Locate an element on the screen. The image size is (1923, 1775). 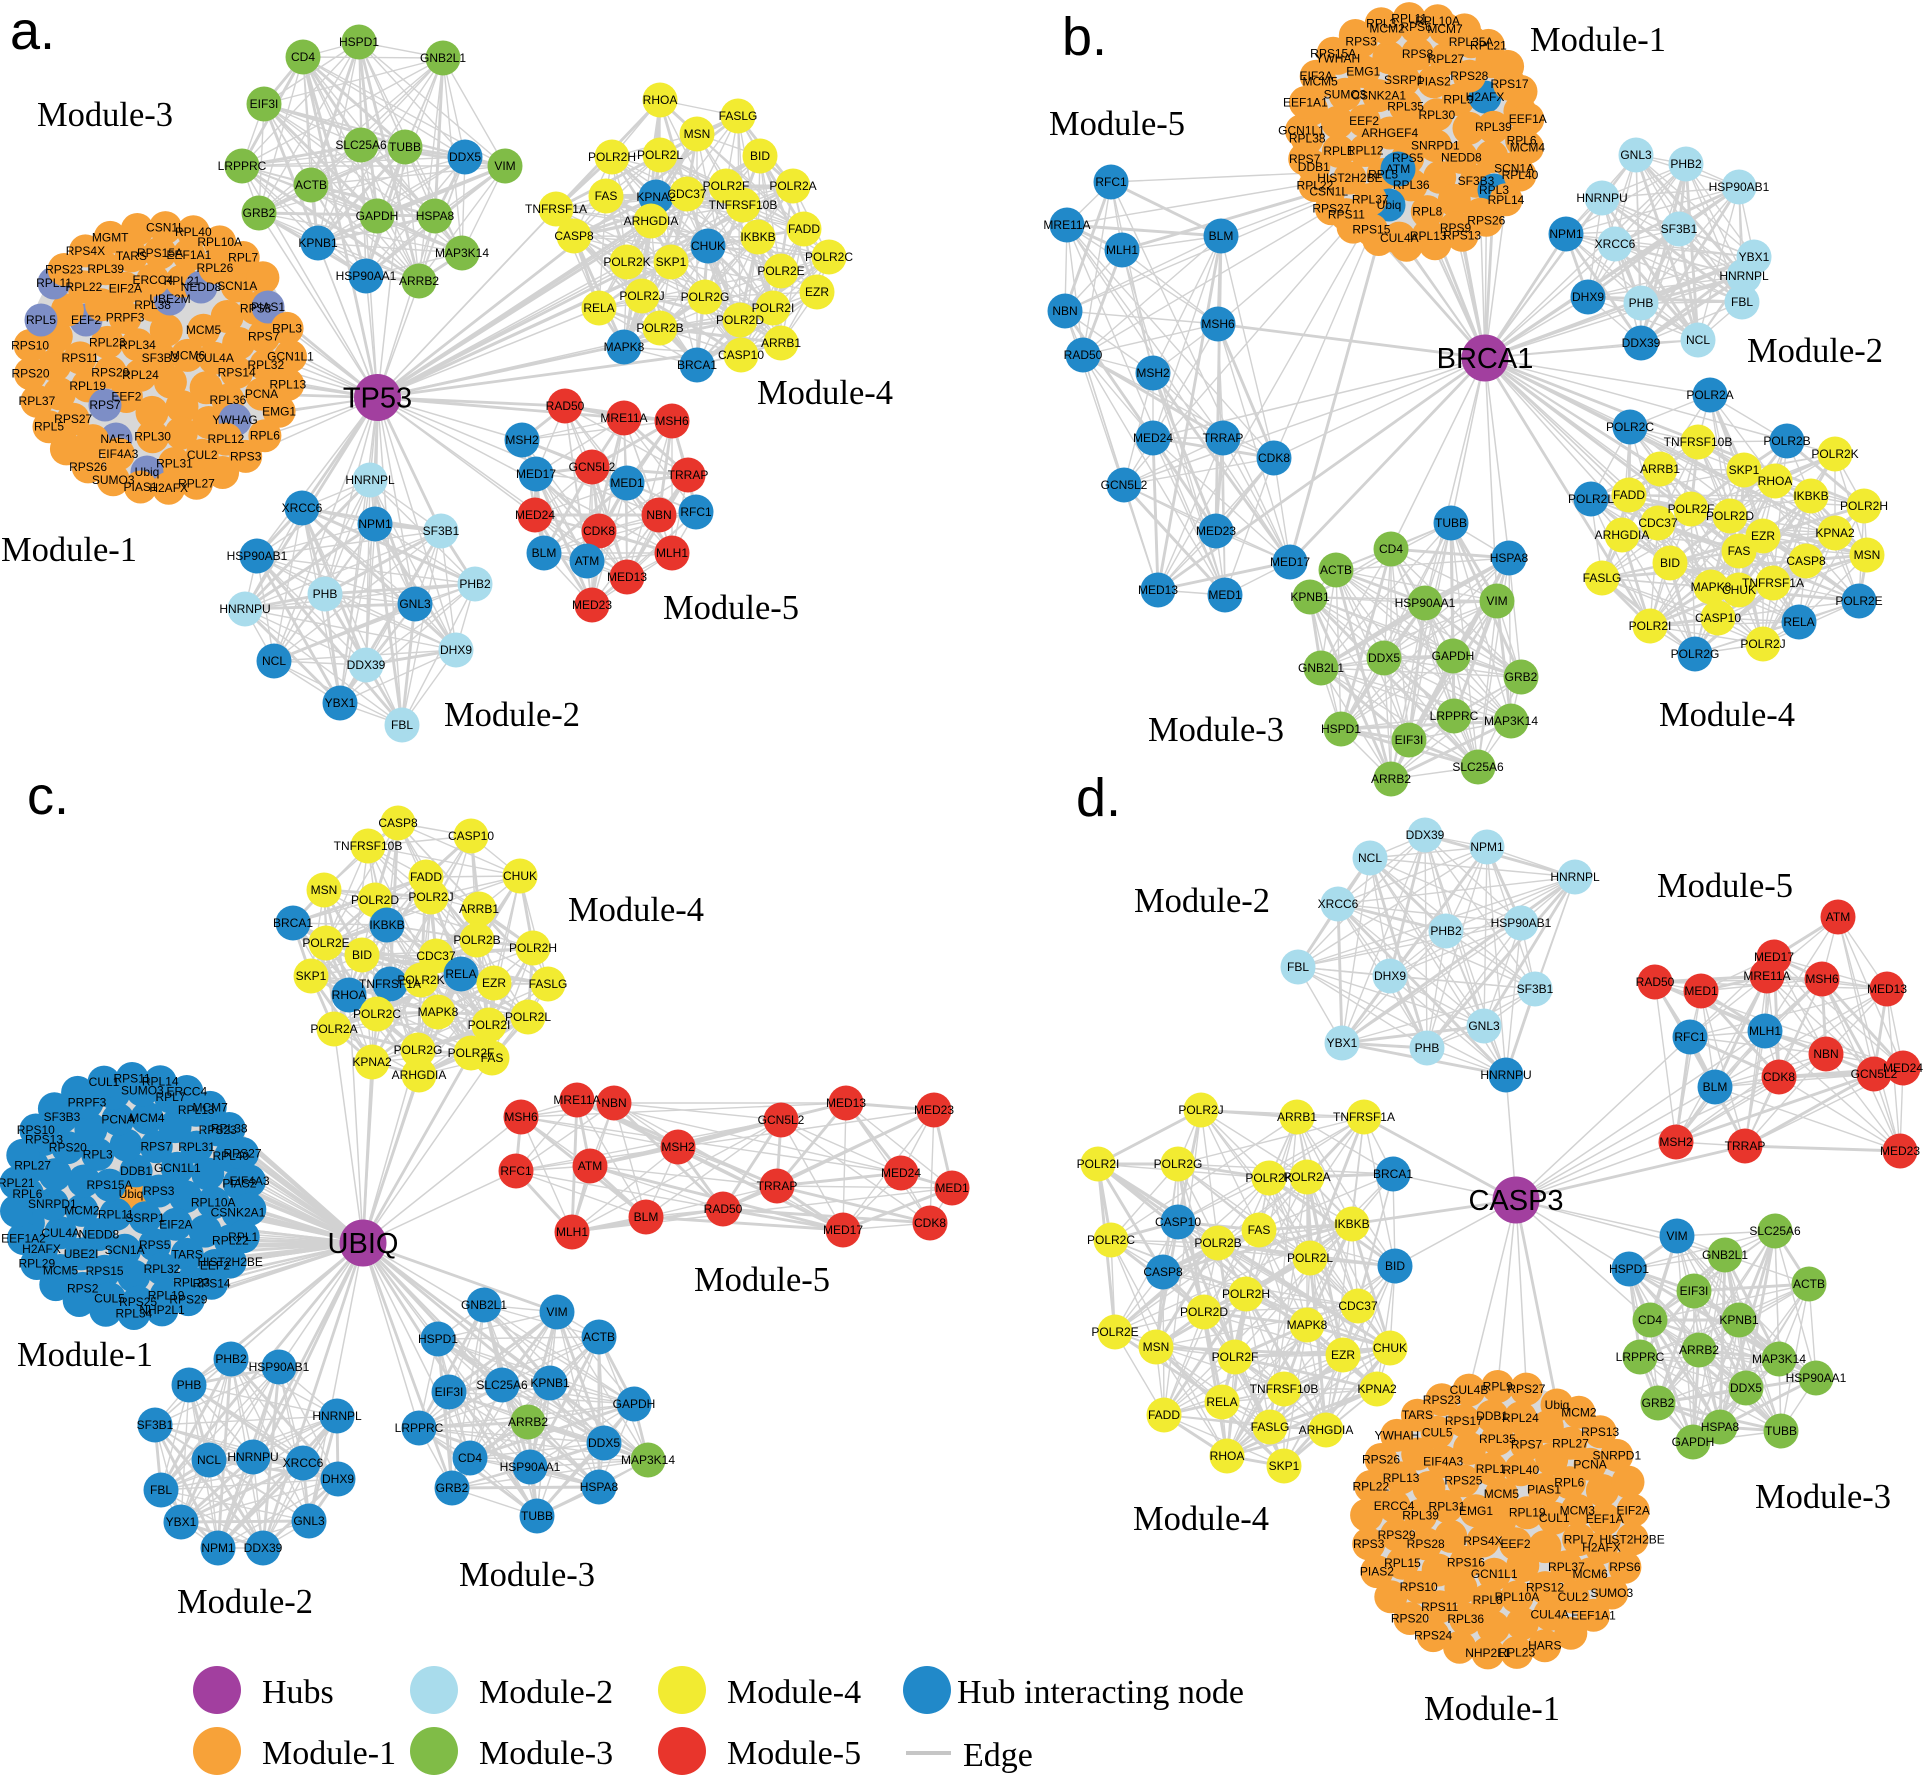
svg-text: RPS25 is located at coordinates (1463, 1481).